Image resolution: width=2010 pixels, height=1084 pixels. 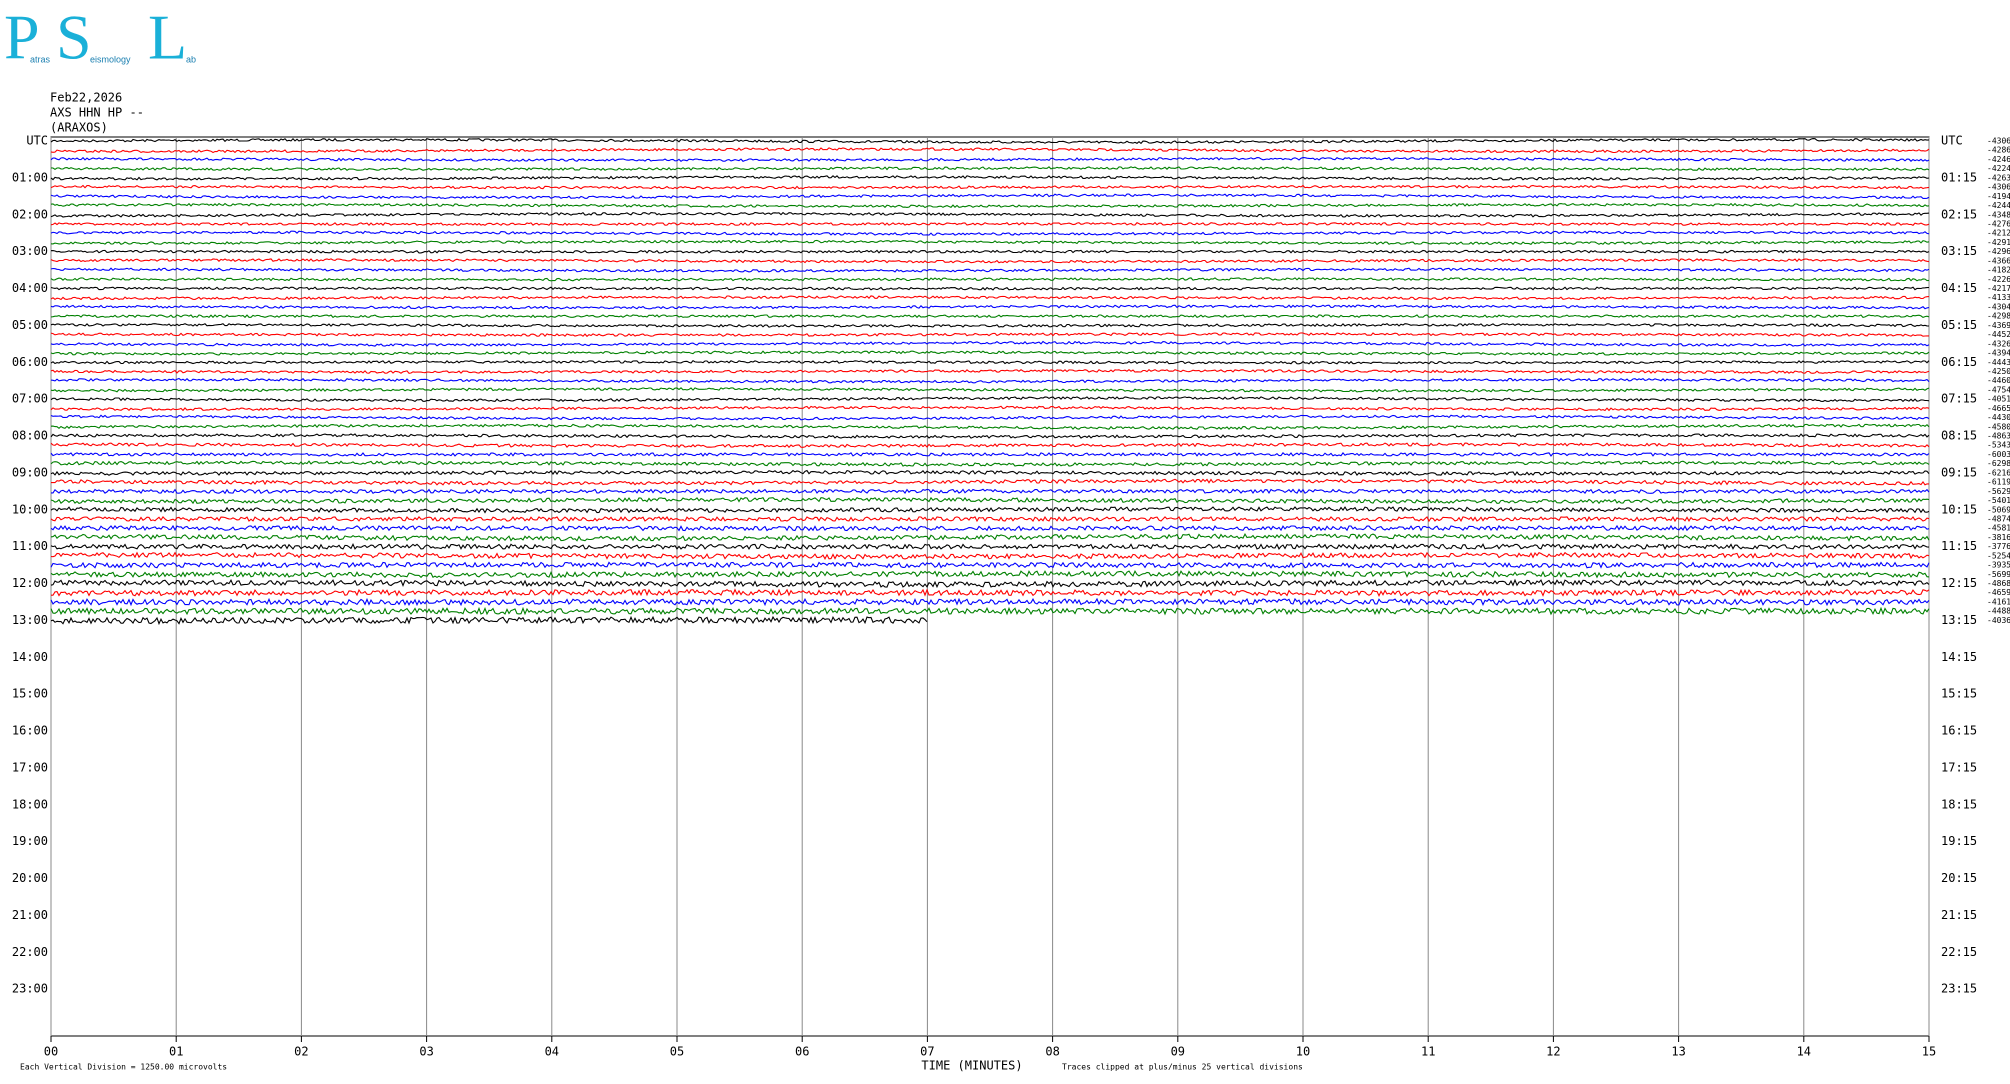 What do you see at coordinates (1998, 408) in the screenshot?
I see `trace-label: -4665` at bounding box center [1998, 408].